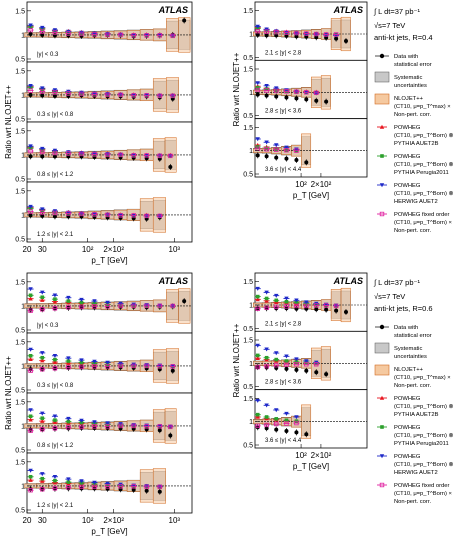 The height and width of the screenshot is (540, 474). What do you see at coordinates (422, 107) in the screenshot?
I see `legend-entry-text: (CT10, μ=p_T^max) ×` at bounding box center [422, 107].